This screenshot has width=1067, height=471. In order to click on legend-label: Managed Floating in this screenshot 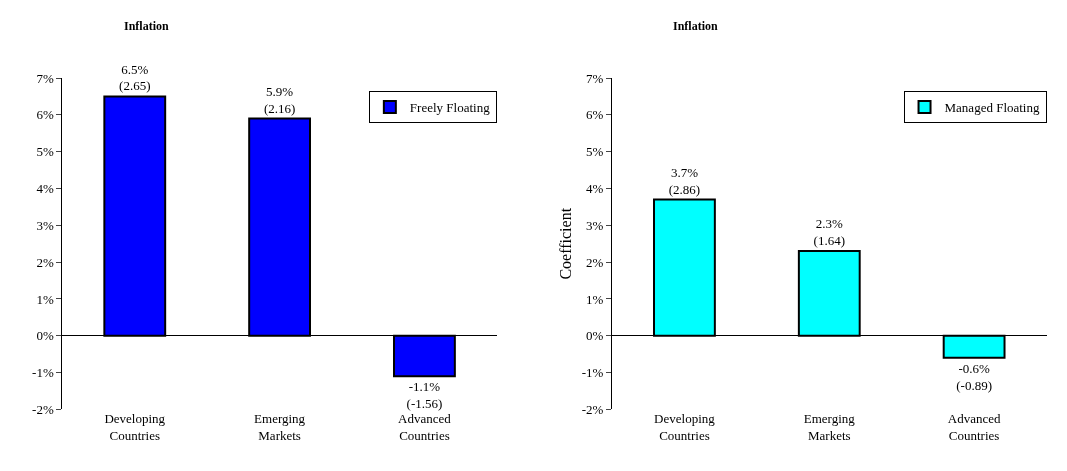, I will do `click(992, 108)`.